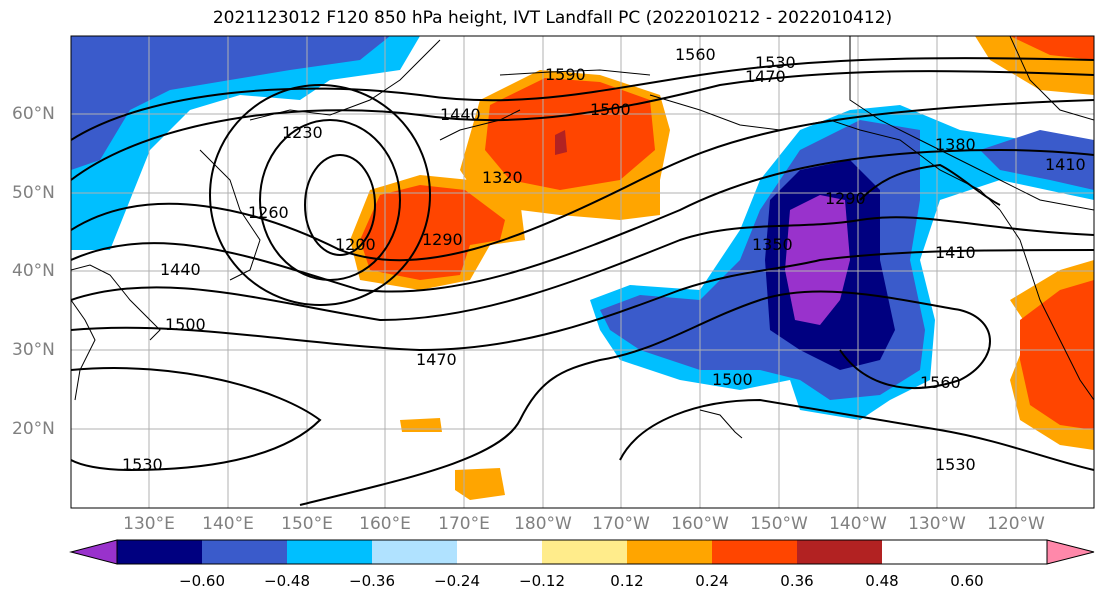  What do you see at coordinates (772, 244) in the screenshot?
I see `contour-label: 1350` at bounding box center [772, 244].